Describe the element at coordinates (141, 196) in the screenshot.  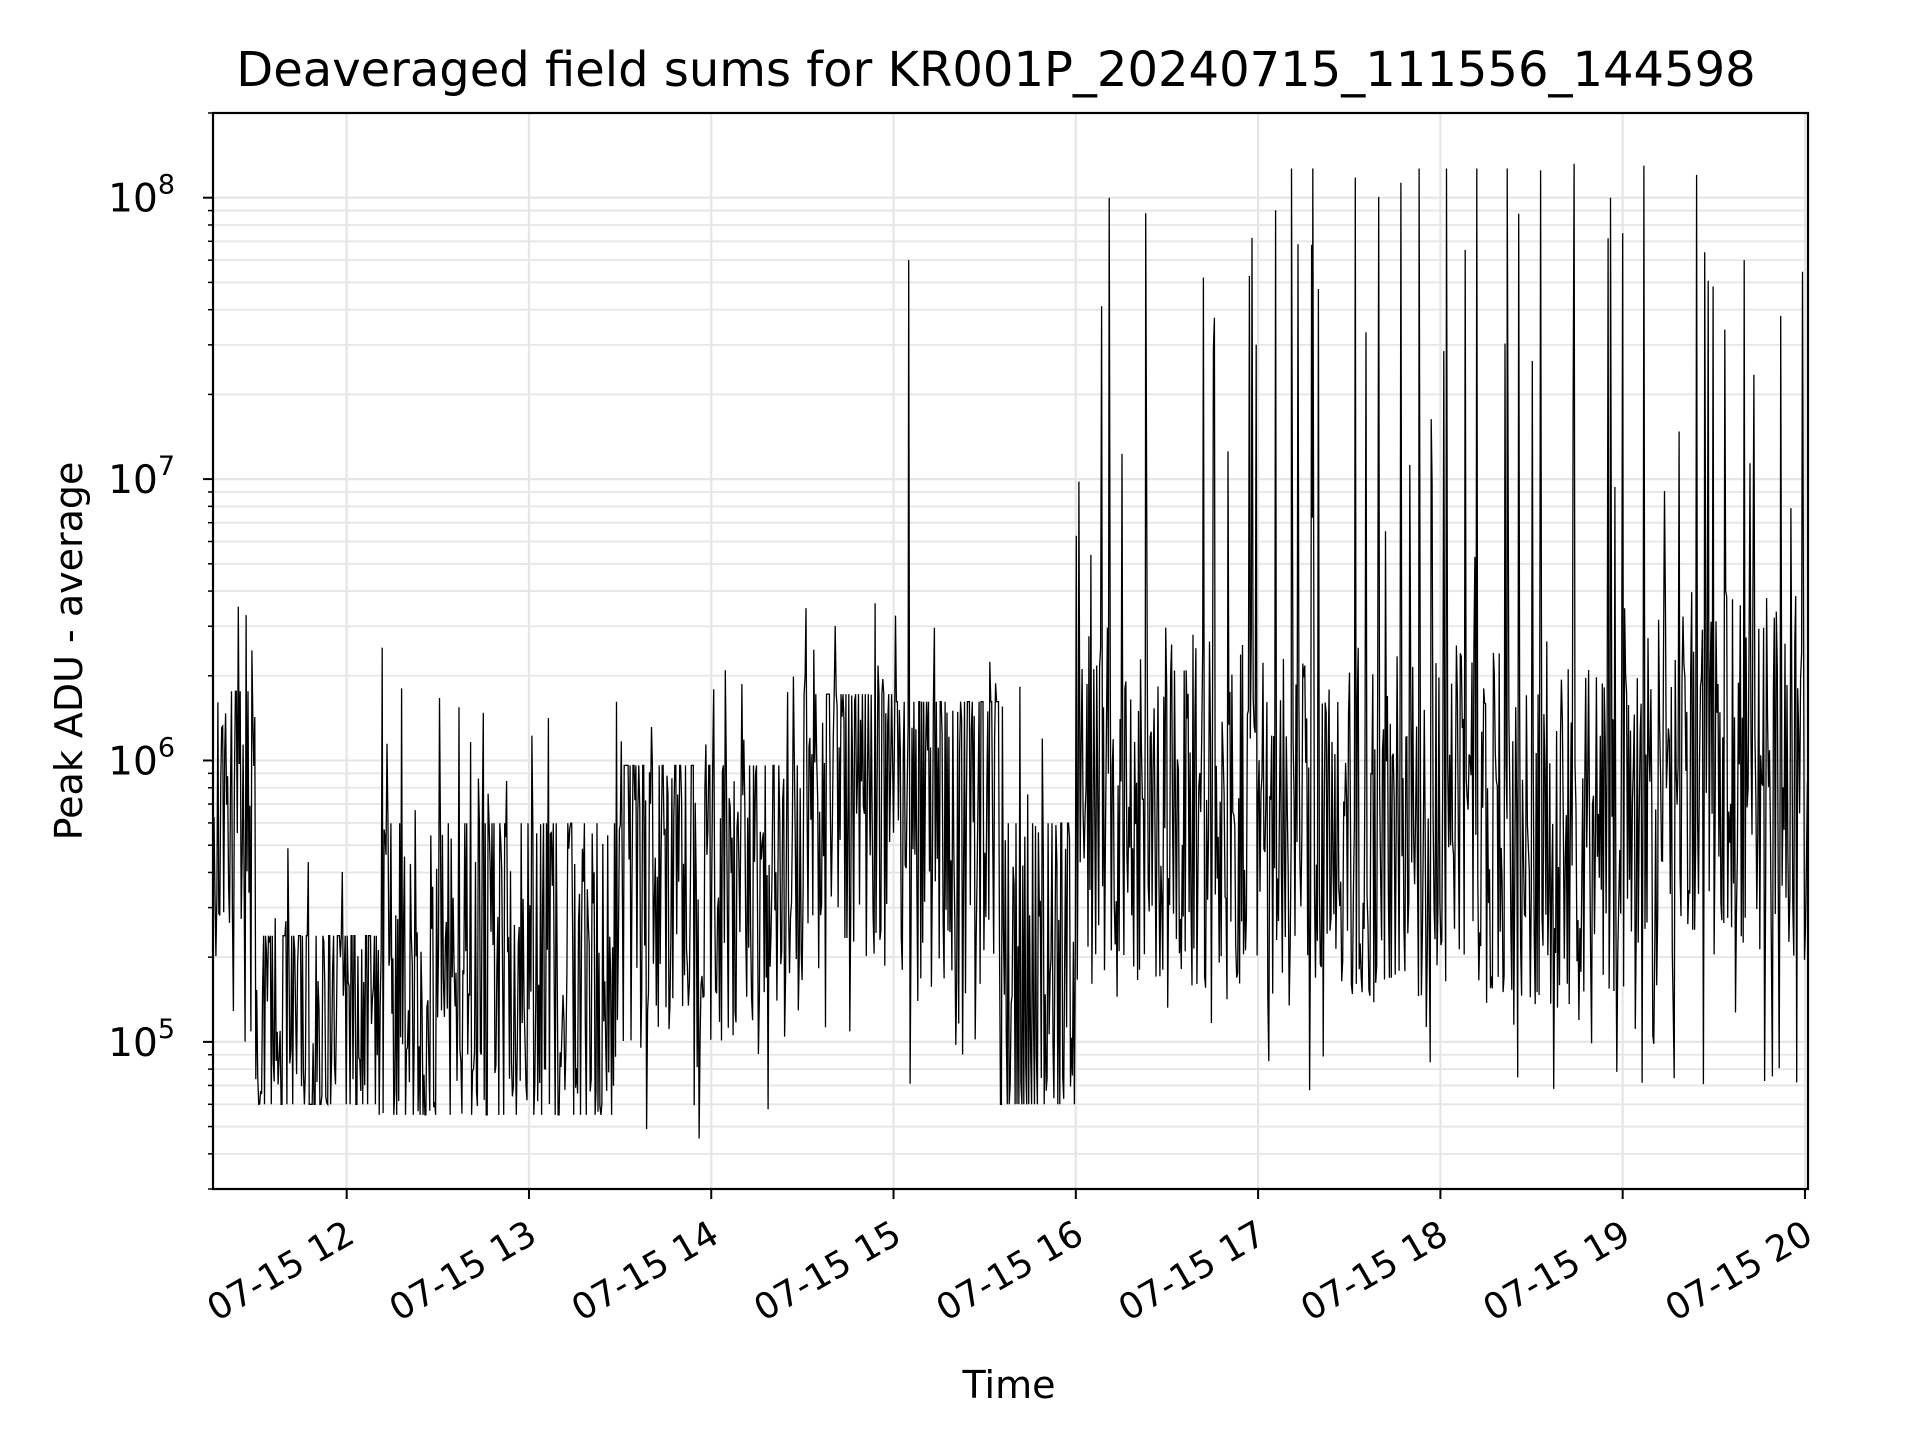
I see `y-tick-label: 10⁸` at that location.